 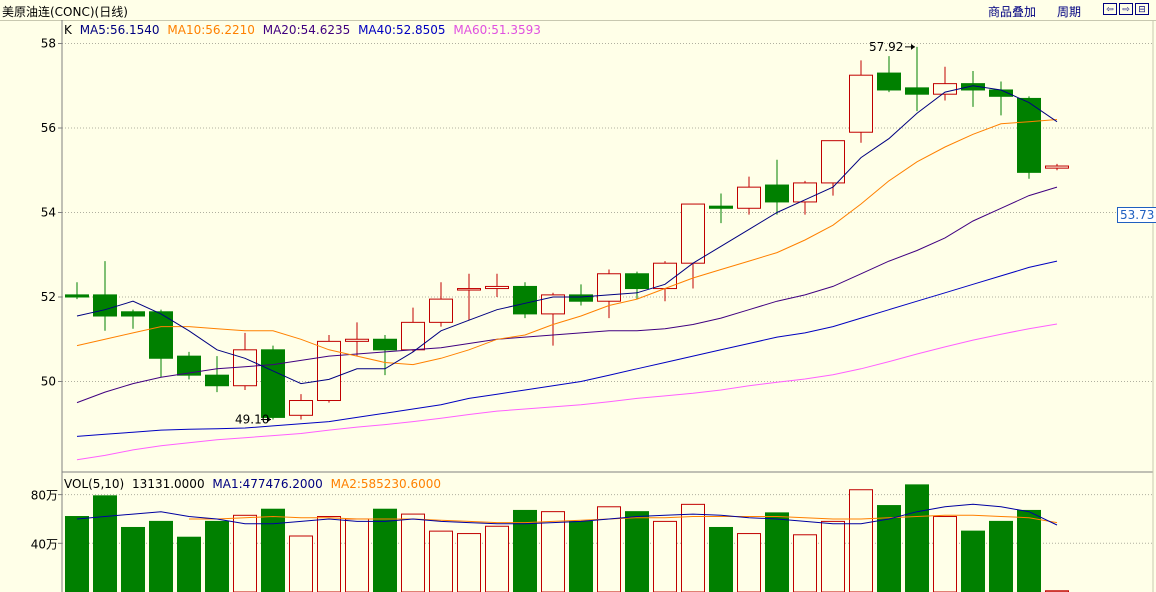 I want to click on period-button: 周期, so click(x=1069, y=12).